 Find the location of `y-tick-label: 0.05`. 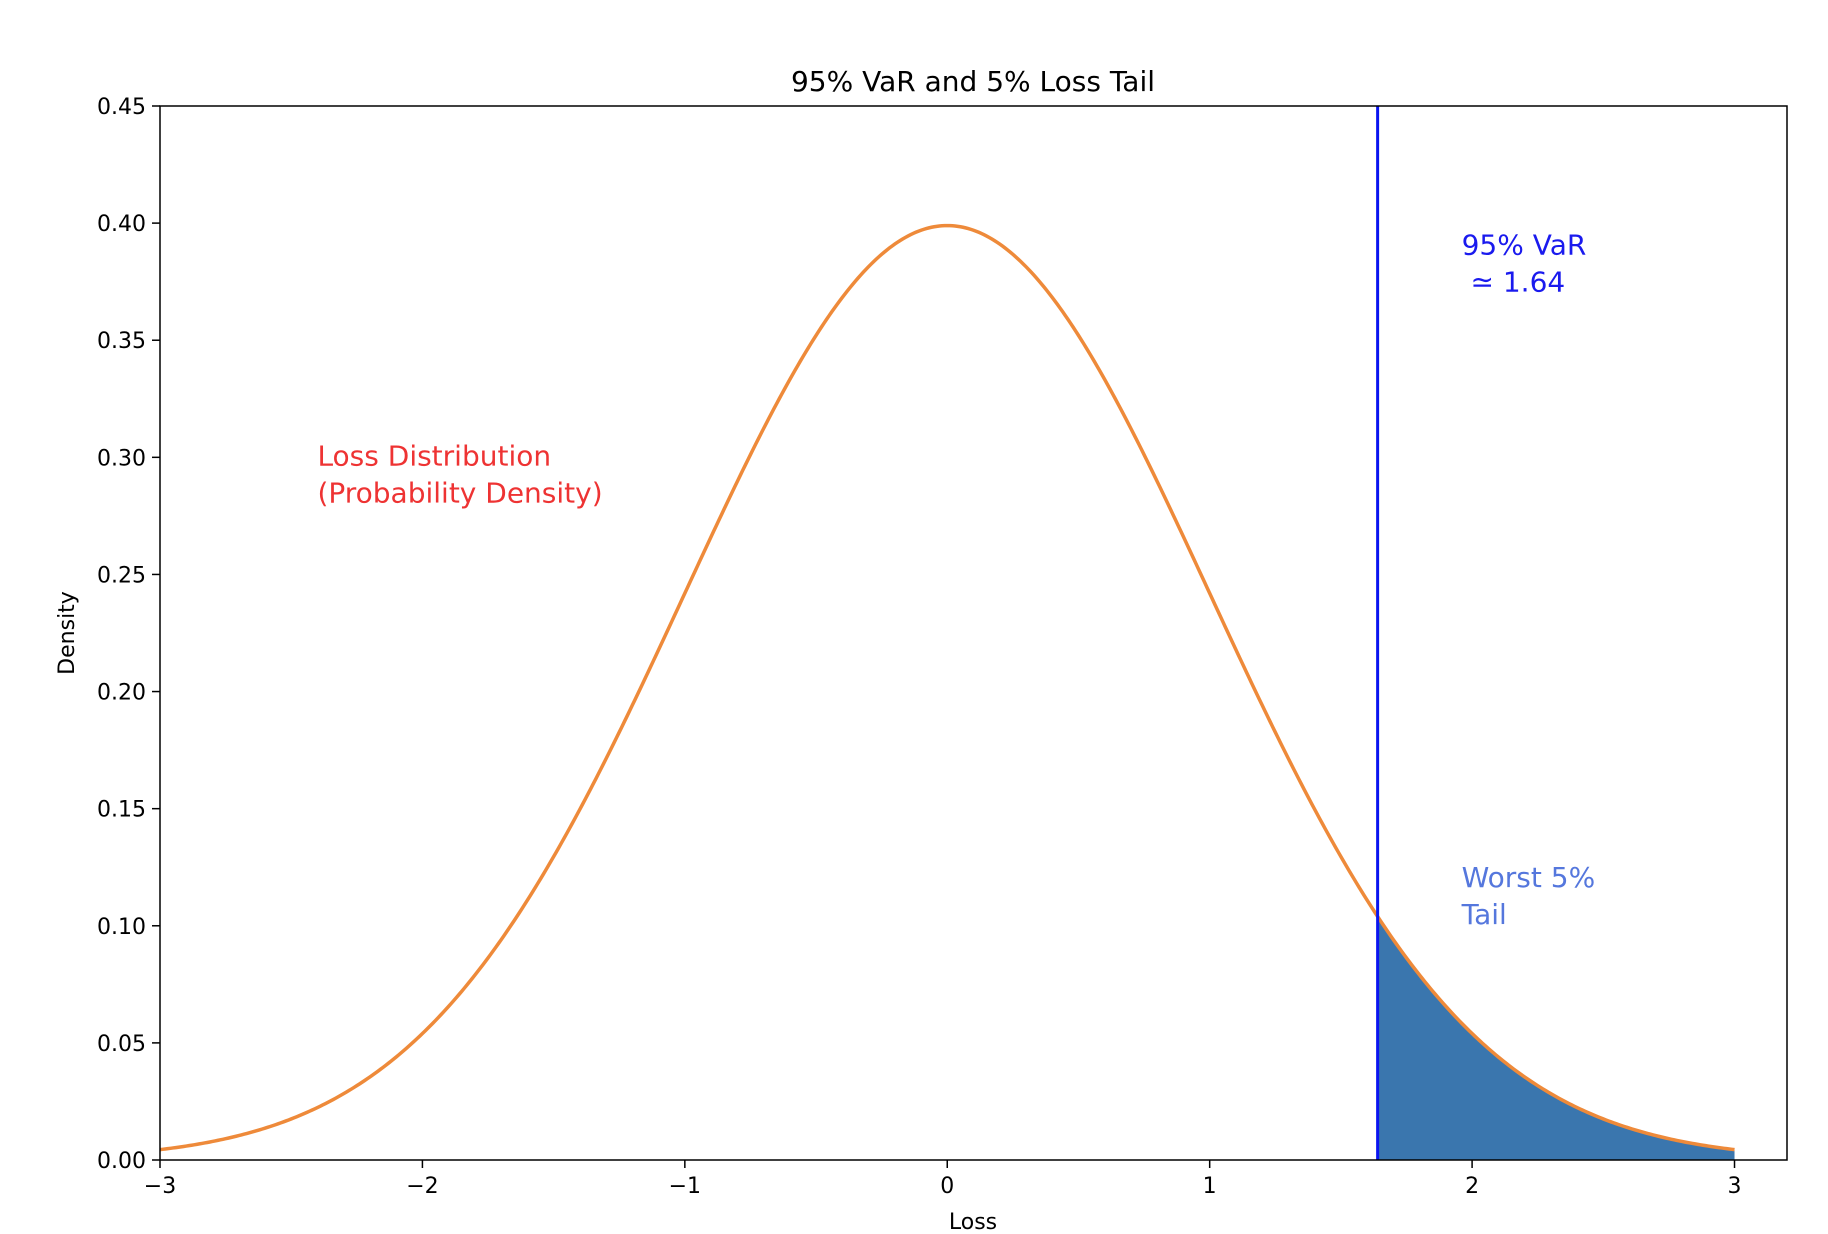

y-tick-label: 0.05 is located at coordinates (121, 1044).